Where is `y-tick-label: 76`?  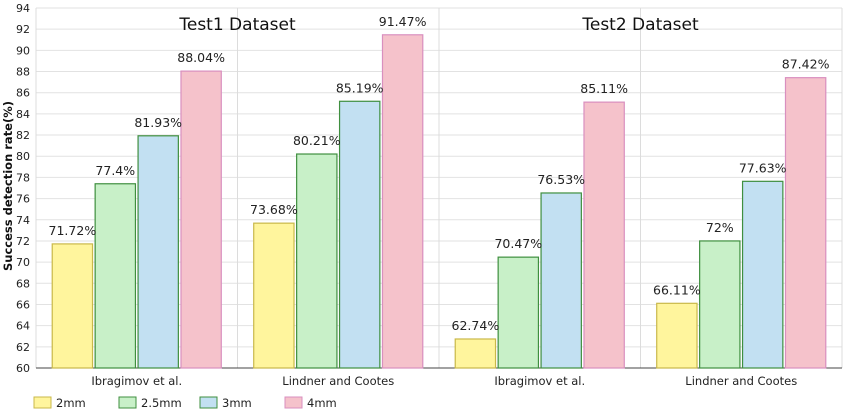
y-tick-label: 76 is located at coordinates (23, 199).